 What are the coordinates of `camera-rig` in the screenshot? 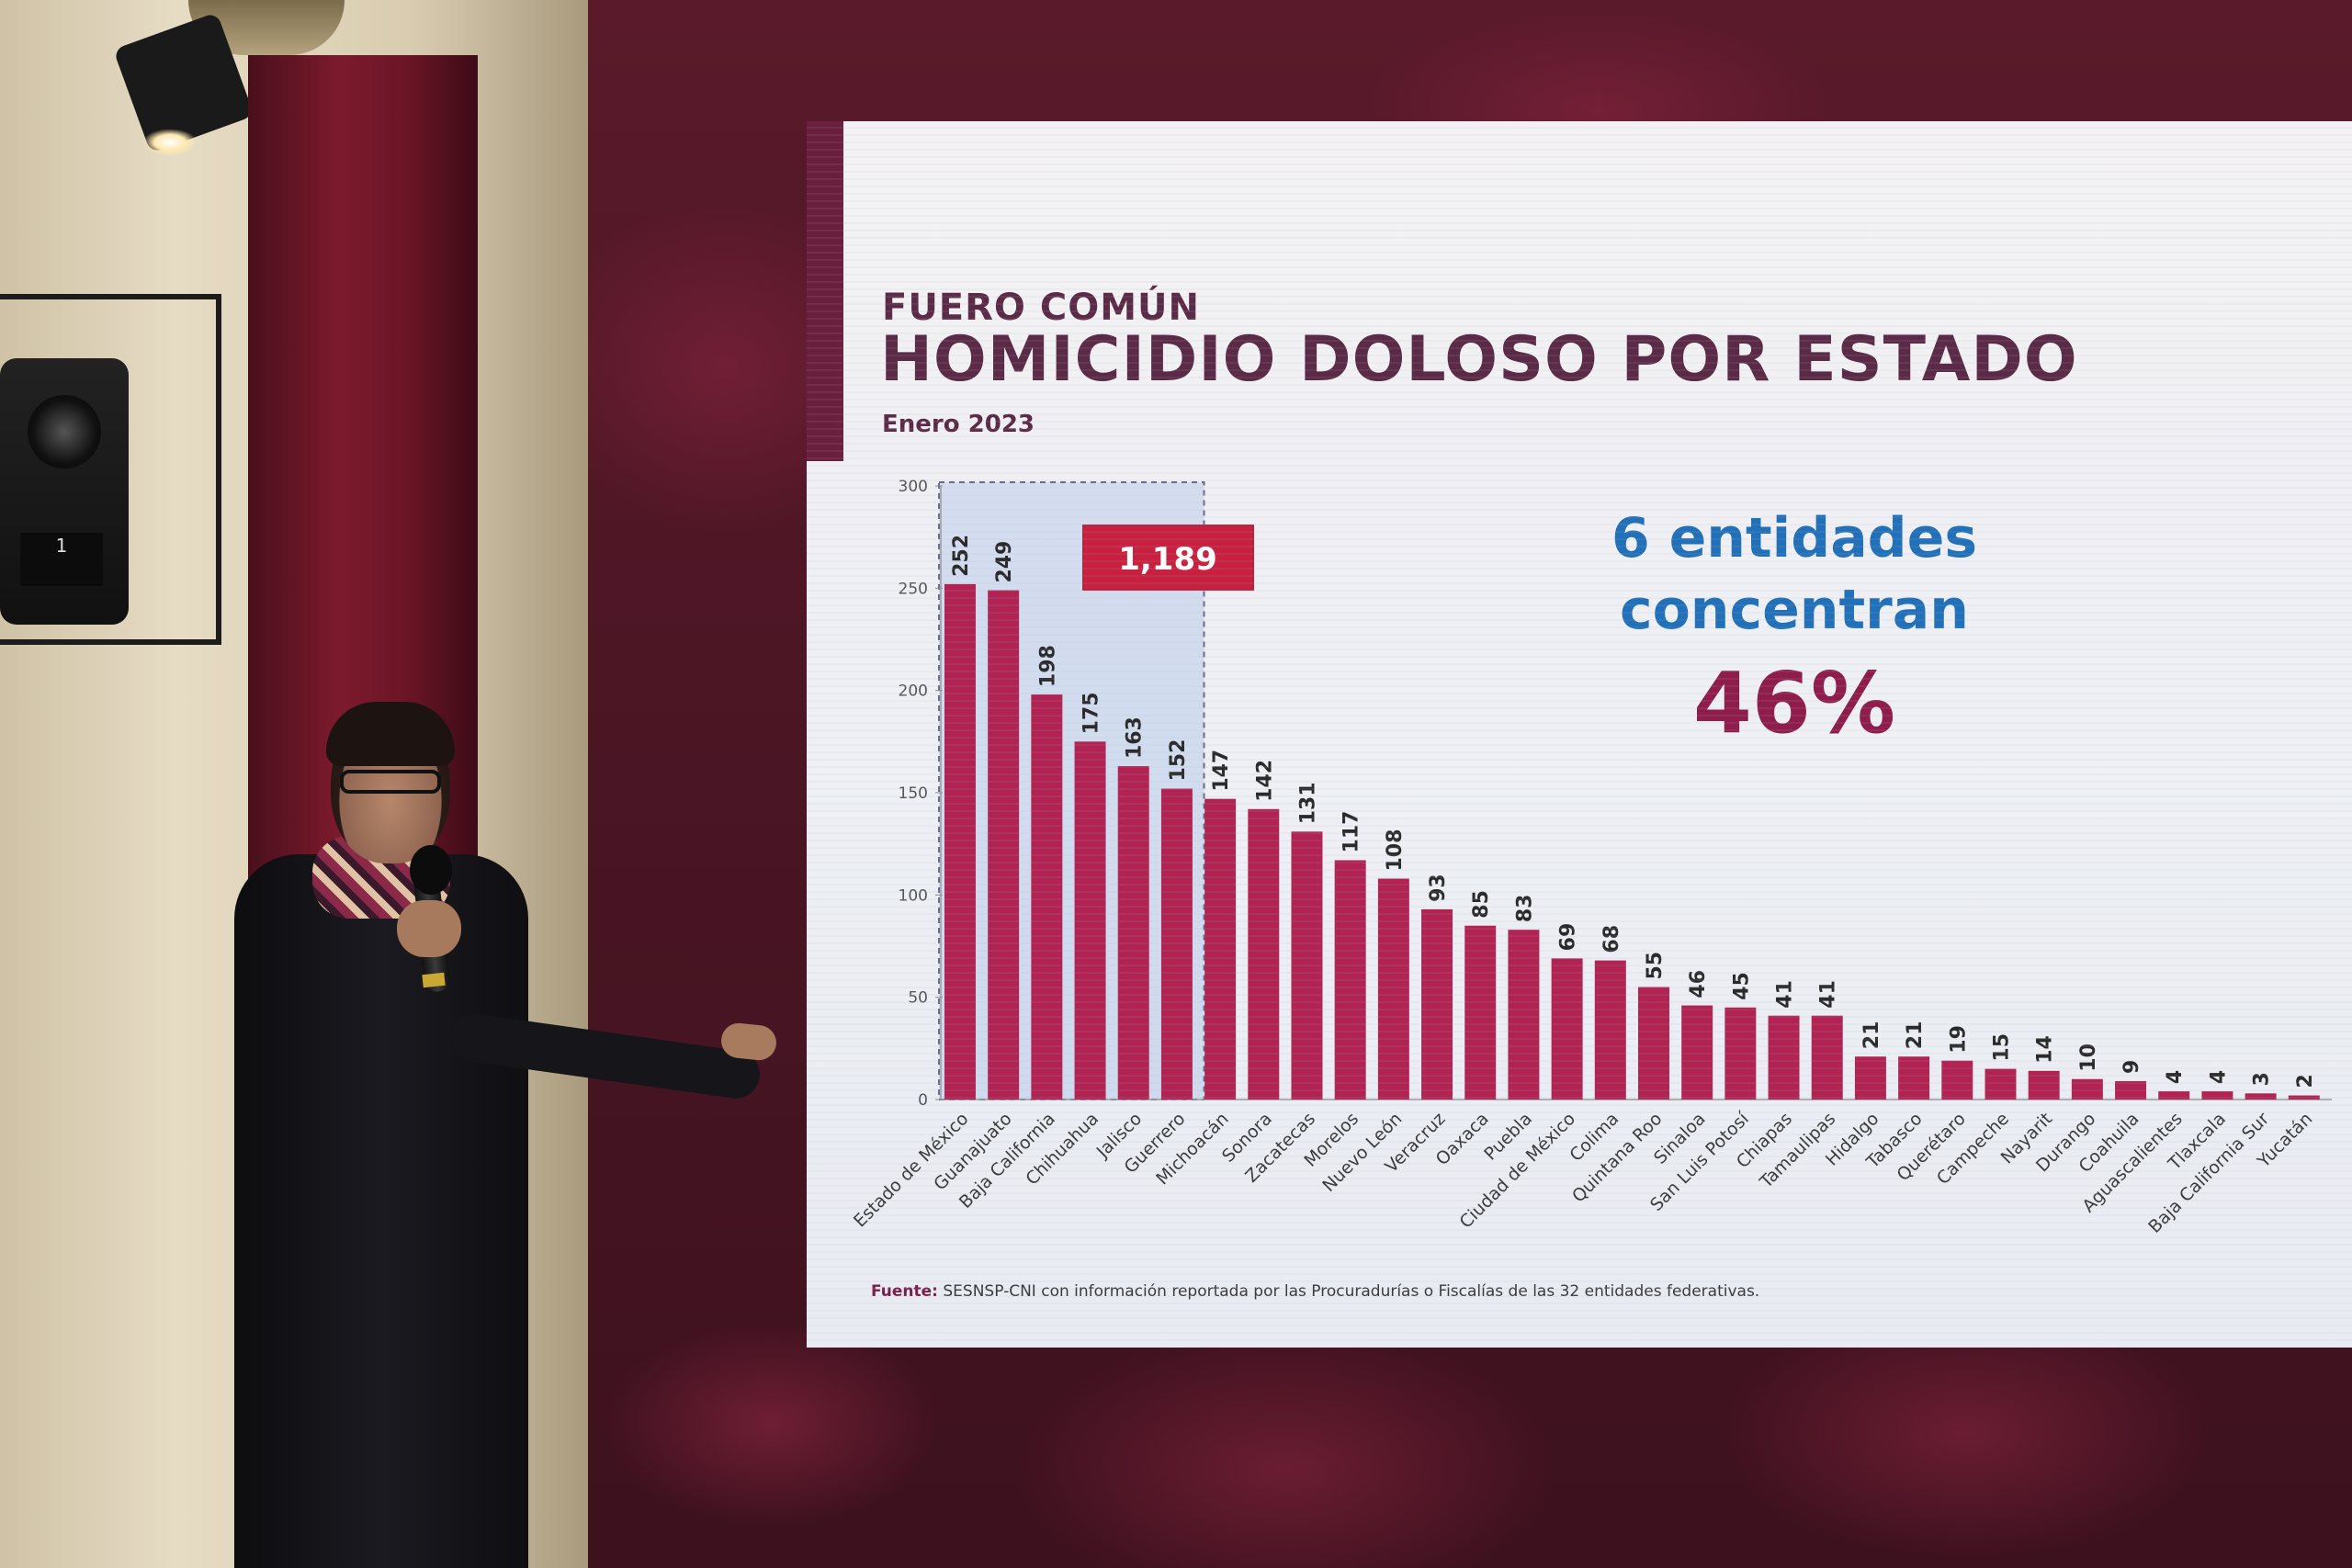 It's located at (110, 469).